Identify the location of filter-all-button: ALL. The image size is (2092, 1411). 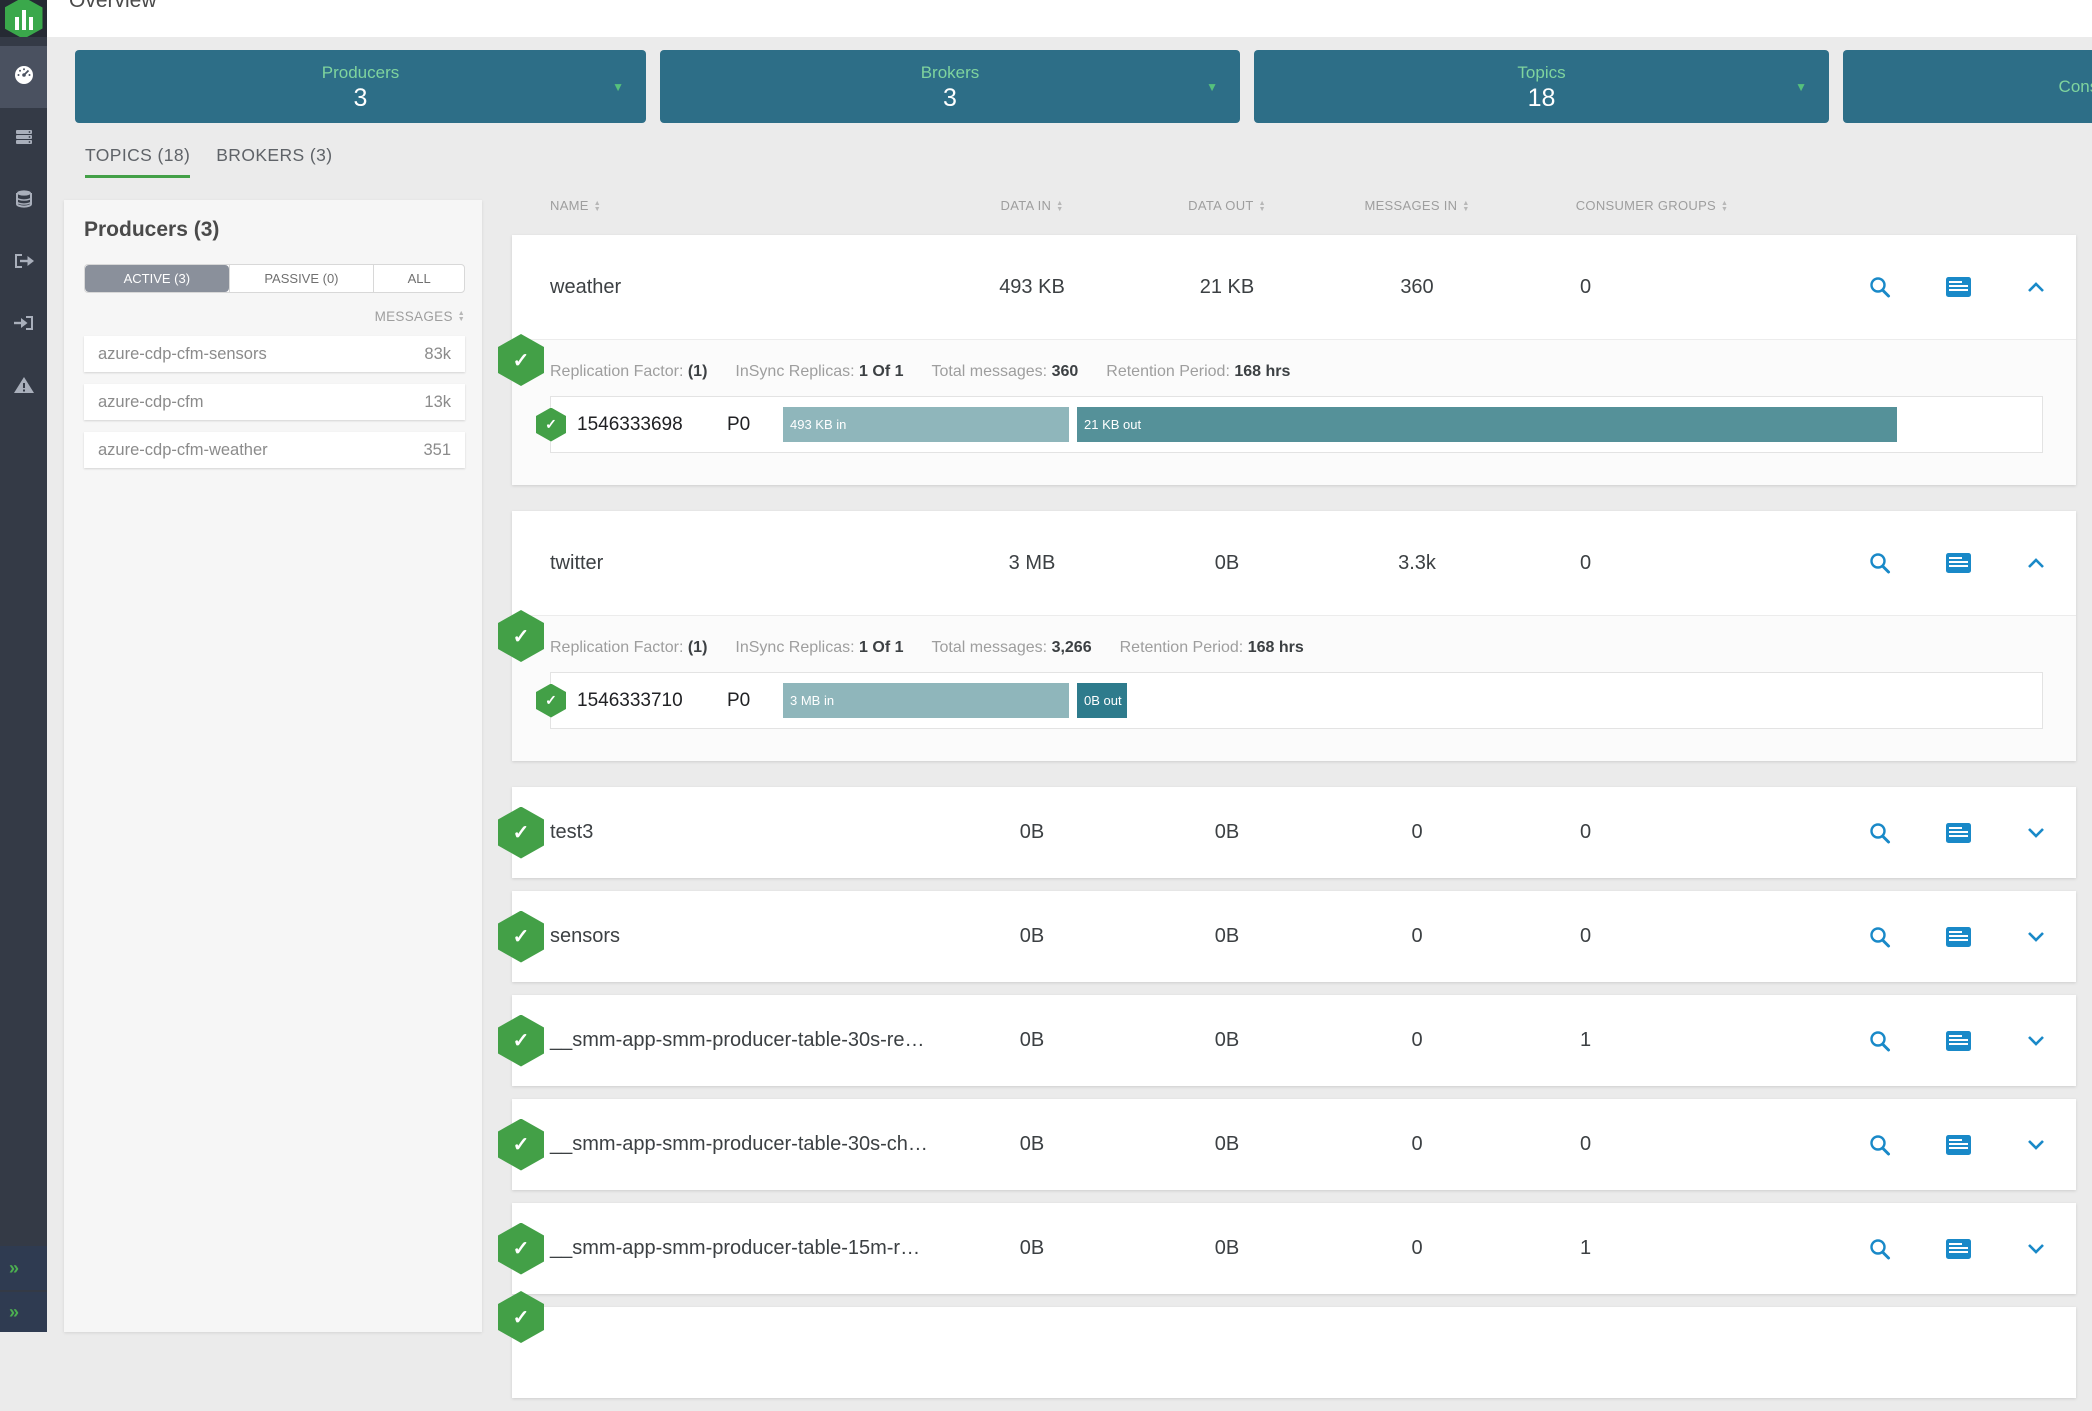
(418, 278).